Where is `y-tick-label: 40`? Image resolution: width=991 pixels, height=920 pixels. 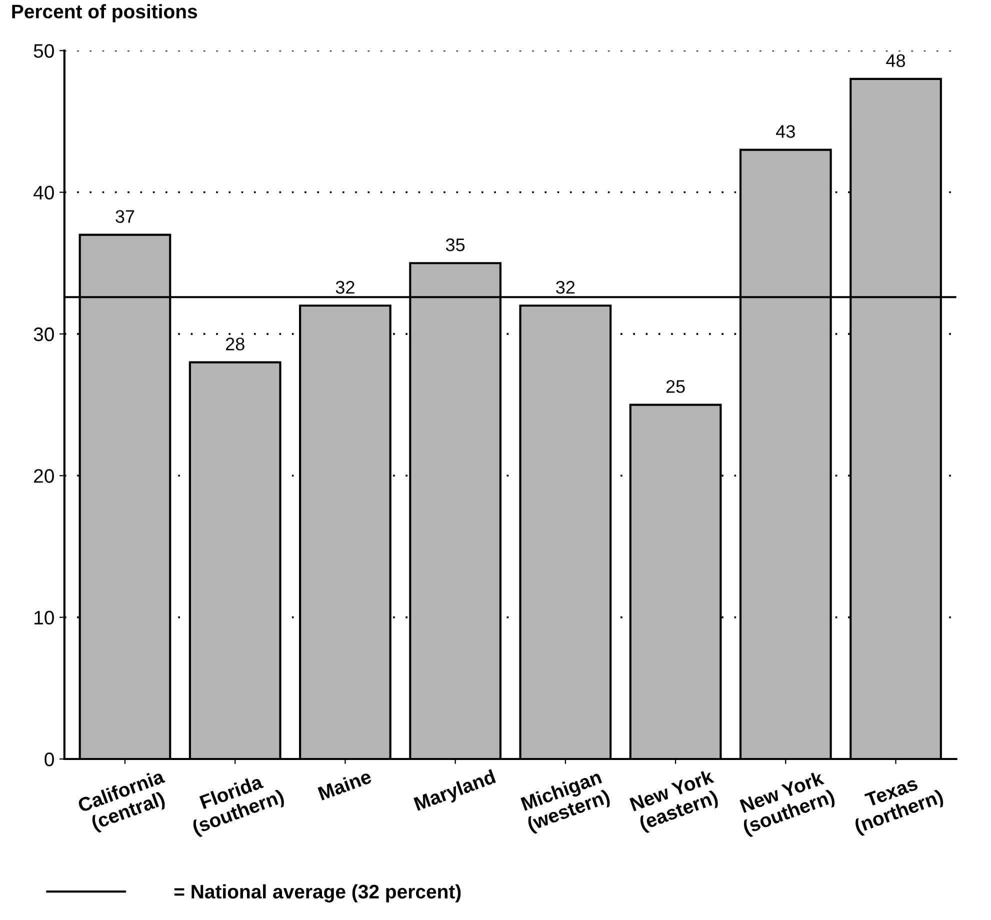
y-tick-label: 40 is located at coordinates (44, 193).